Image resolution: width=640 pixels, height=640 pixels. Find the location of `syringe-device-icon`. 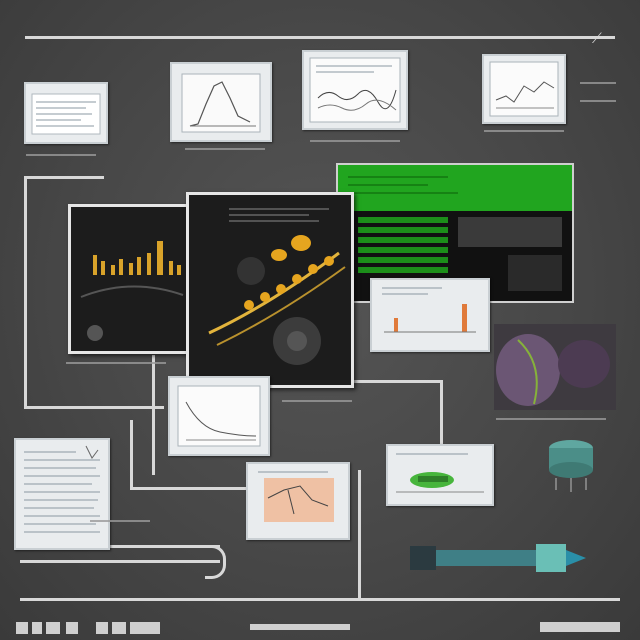

syringe-device-icon is located at coordinates (498, 558).